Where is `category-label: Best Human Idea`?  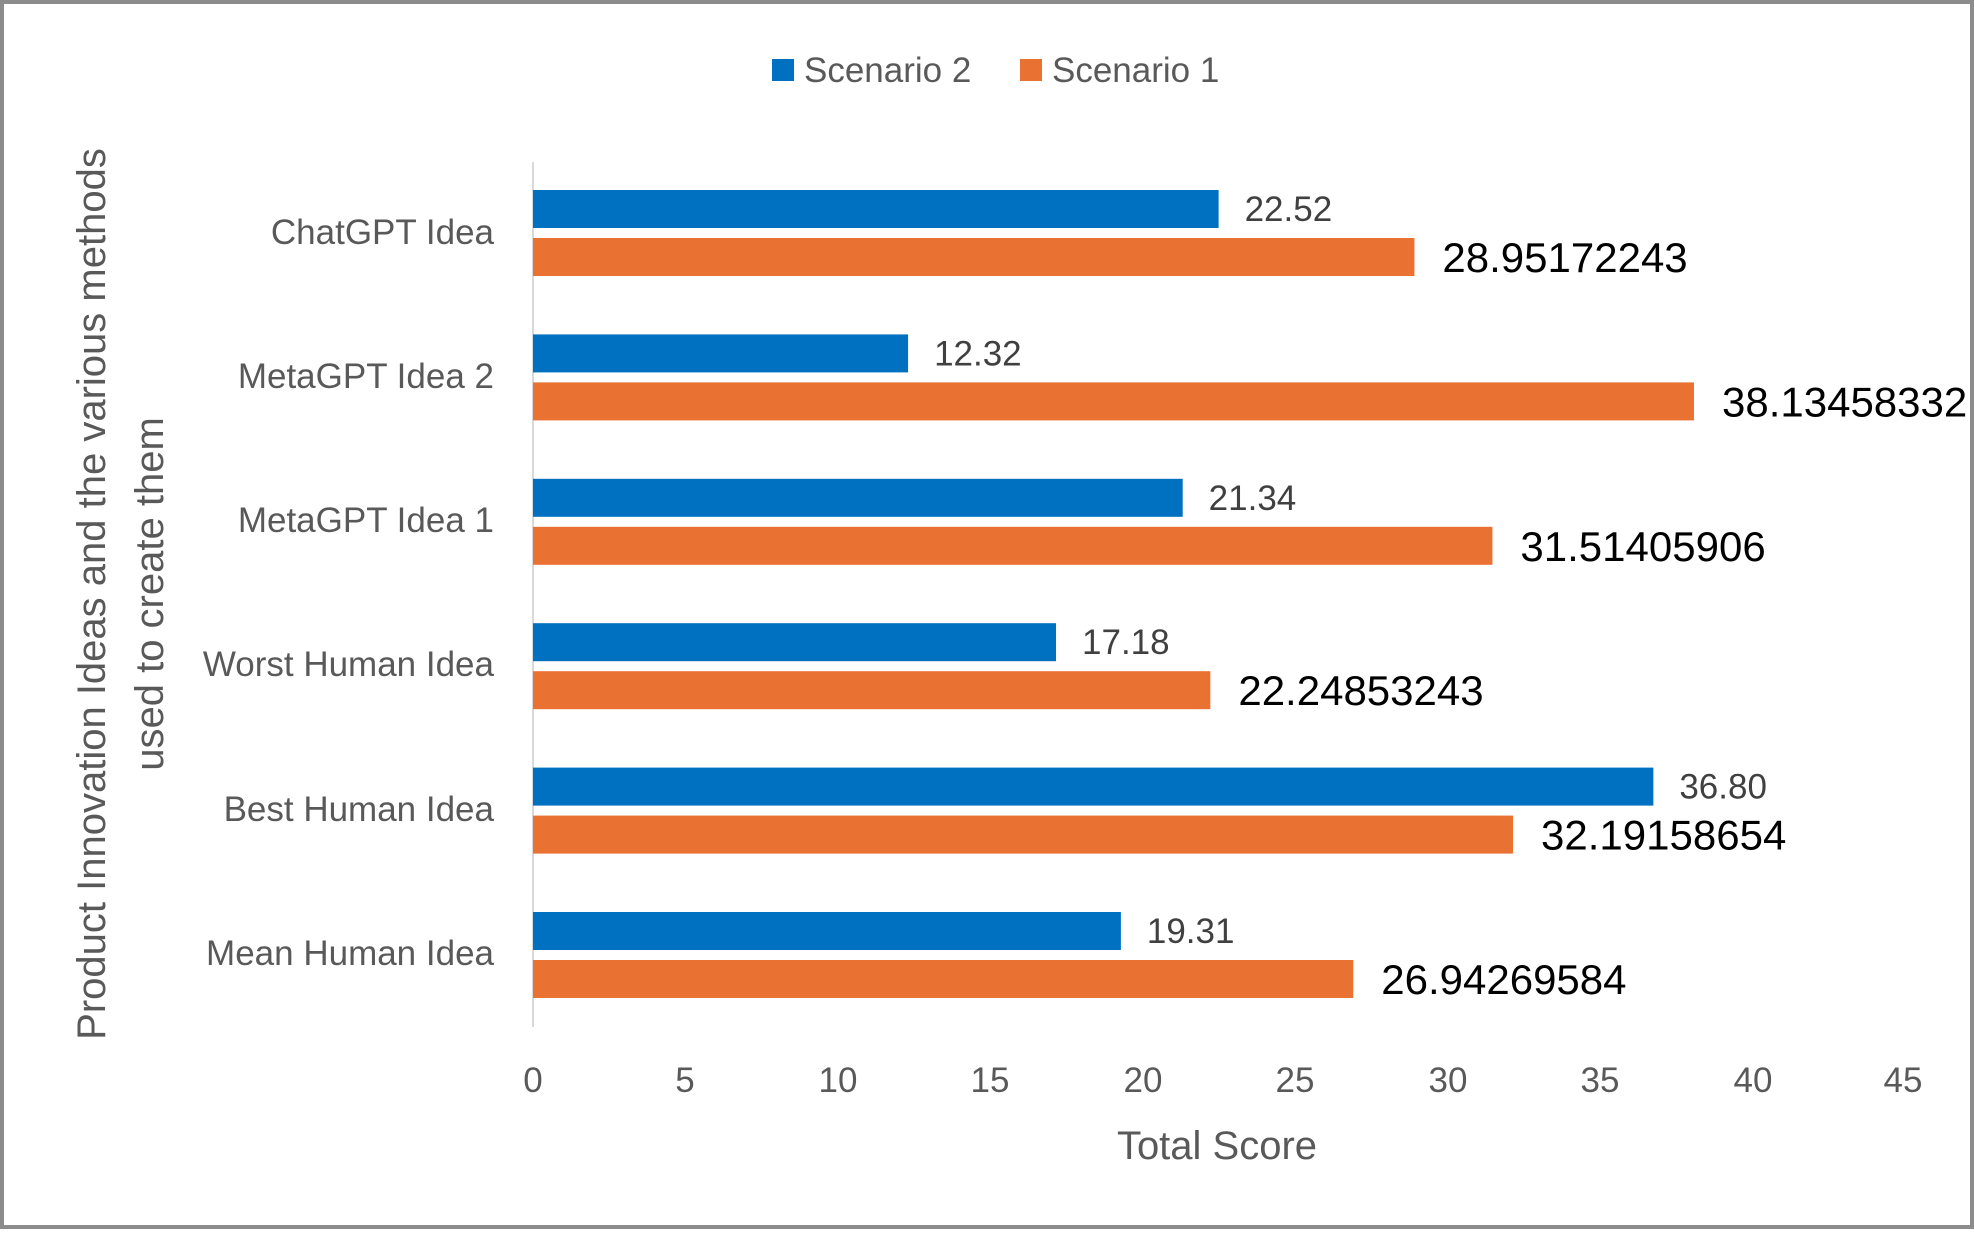 category-label: Best Human Idea is located at coordinates (359, 809).